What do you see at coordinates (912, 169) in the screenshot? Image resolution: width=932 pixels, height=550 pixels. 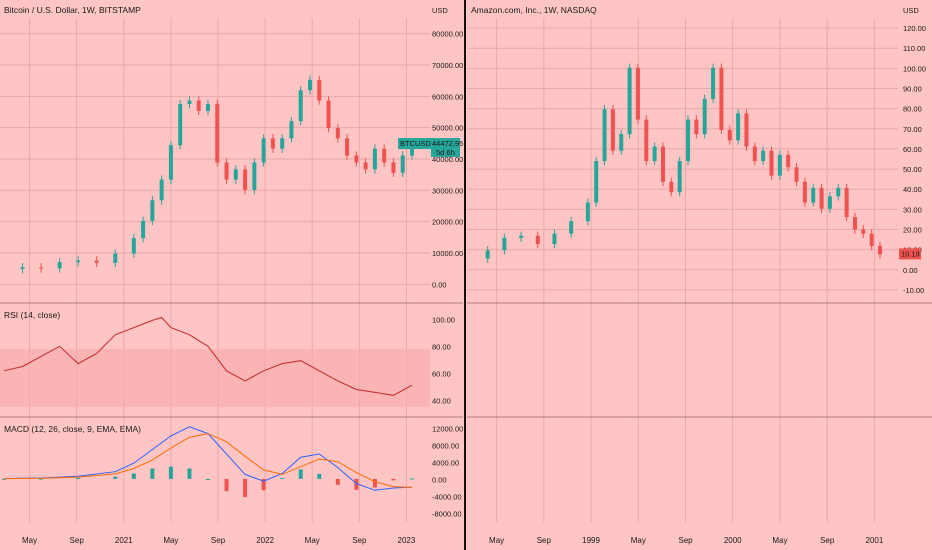 I see `price-tick-label: 50.00` at bounding box center [912, 169].